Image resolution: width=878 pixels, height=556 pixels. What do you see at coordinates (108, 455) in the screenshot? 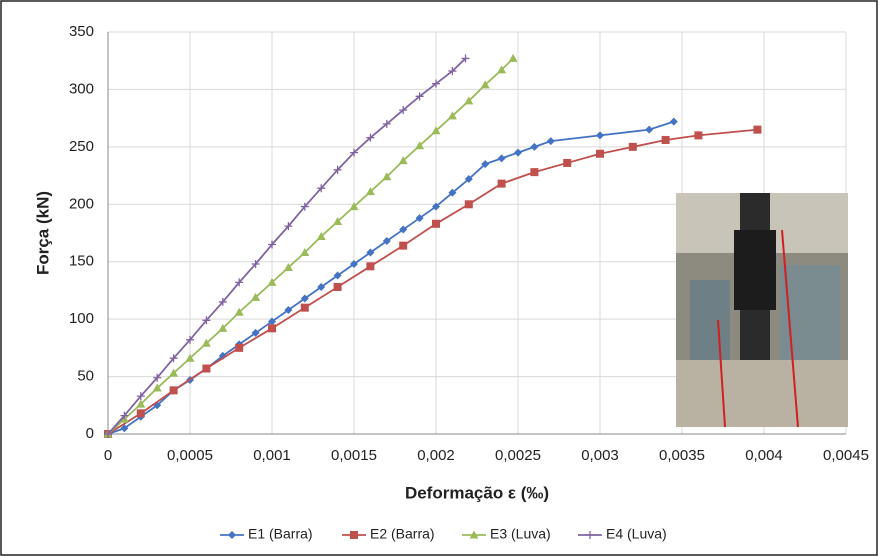
I see `x-tick-label: 0` at bounding box center [108, 455].